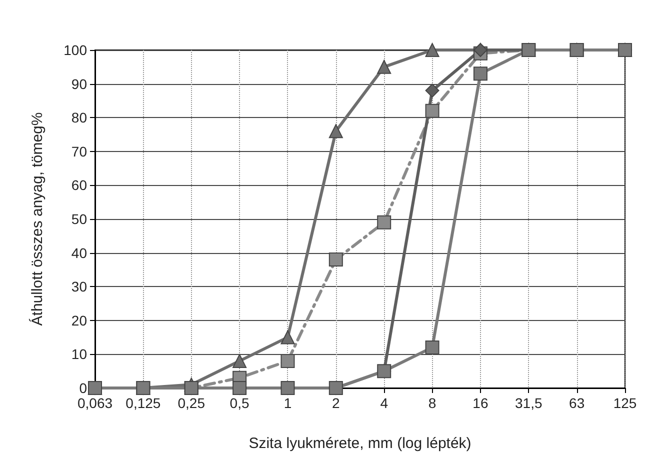 The height and width of the screenshot is (468, 665). What do you see at coordinates (79, 252) in the screenshot?
I see `y-tick-label: 40` at bounding box center [79, 252].